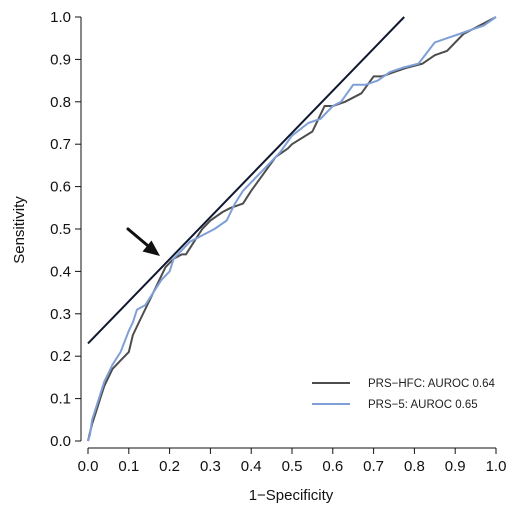  Describe the element at coordinates (431, 384) in the screenshot. I see `legend-label-1: PRS−HFC: AUROC 0.64` at that location.